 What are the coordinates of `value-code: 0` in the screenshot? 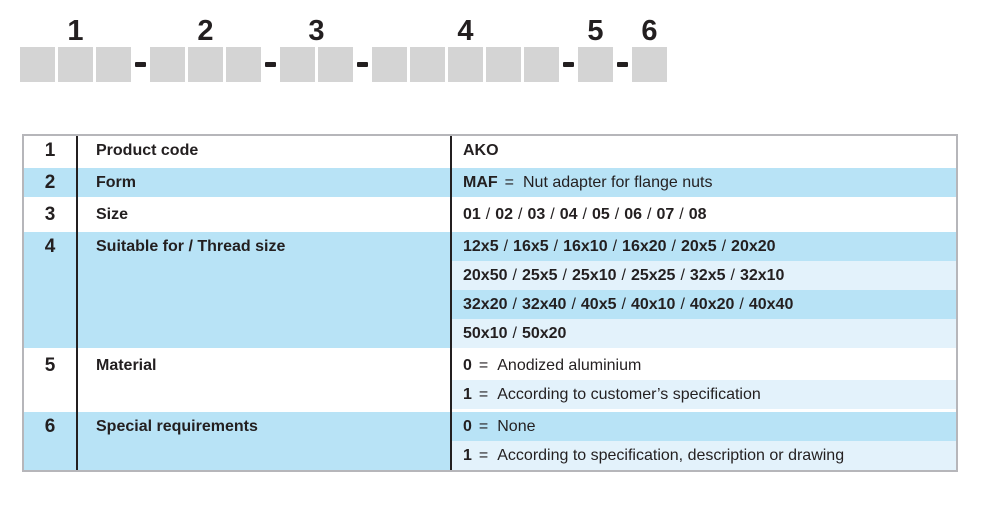 It's located at (467, 426).